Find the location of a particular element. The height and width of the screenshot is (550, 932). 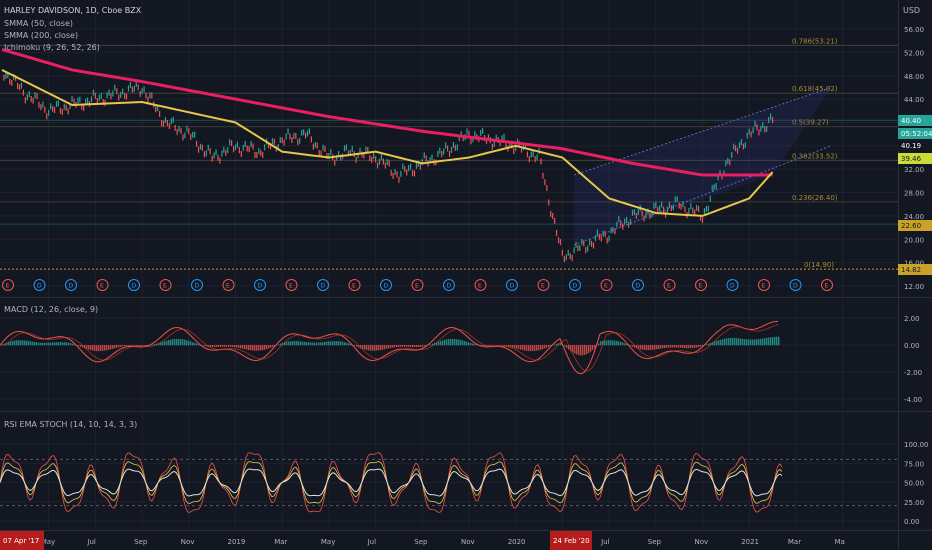

time-axis-label: Mar is located at coordinates (794, 542).